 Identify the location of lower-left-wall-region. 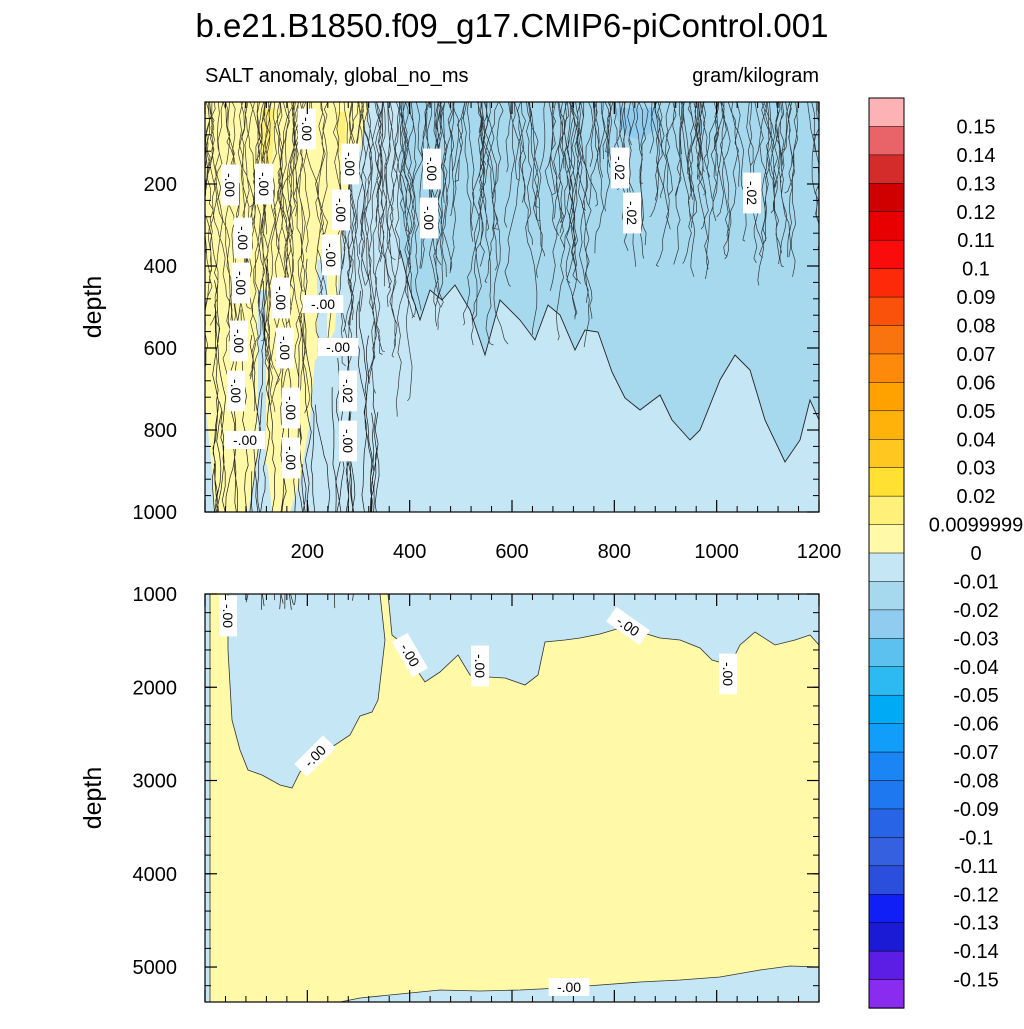
(208, 798).